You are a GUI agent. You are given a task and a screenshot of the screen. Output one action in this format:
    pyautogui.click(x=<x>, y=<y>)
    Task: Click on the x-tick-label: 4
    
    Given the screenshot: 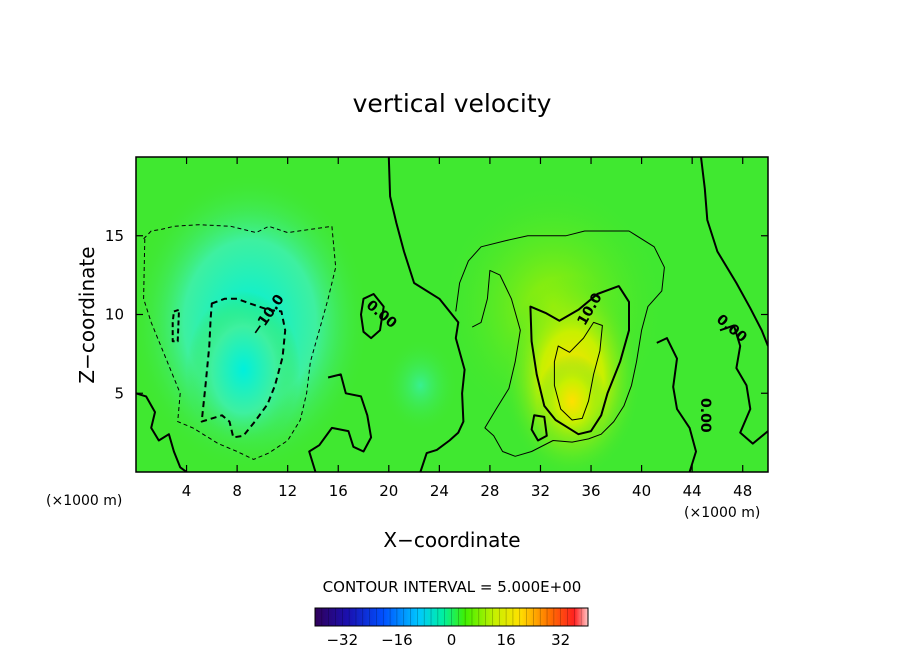 What is the action you would take?
    pyautogui.click(x=187, y=491)
    